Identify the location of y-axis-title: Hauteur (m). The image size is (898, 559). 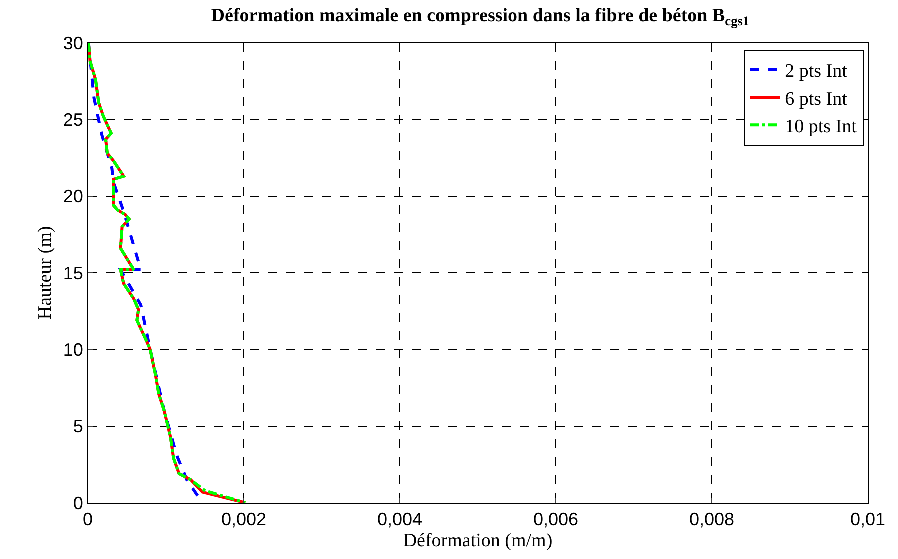
(45, 273).